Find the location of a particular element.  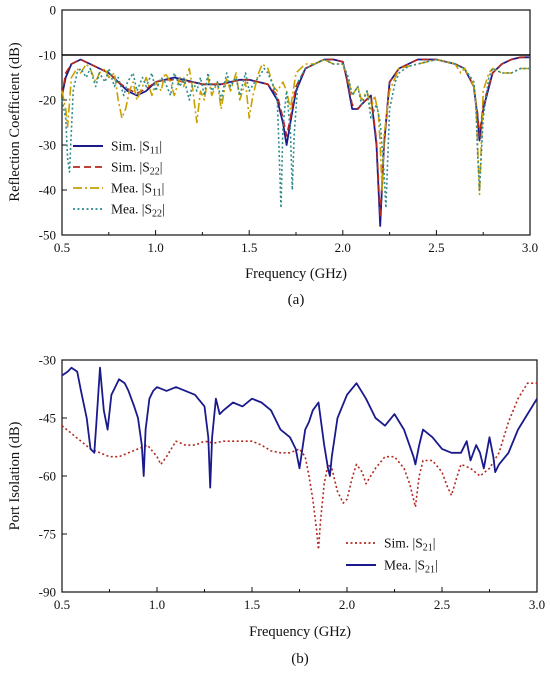

legend-entry: Sim. |S22| is located at coordinates (136, 169).